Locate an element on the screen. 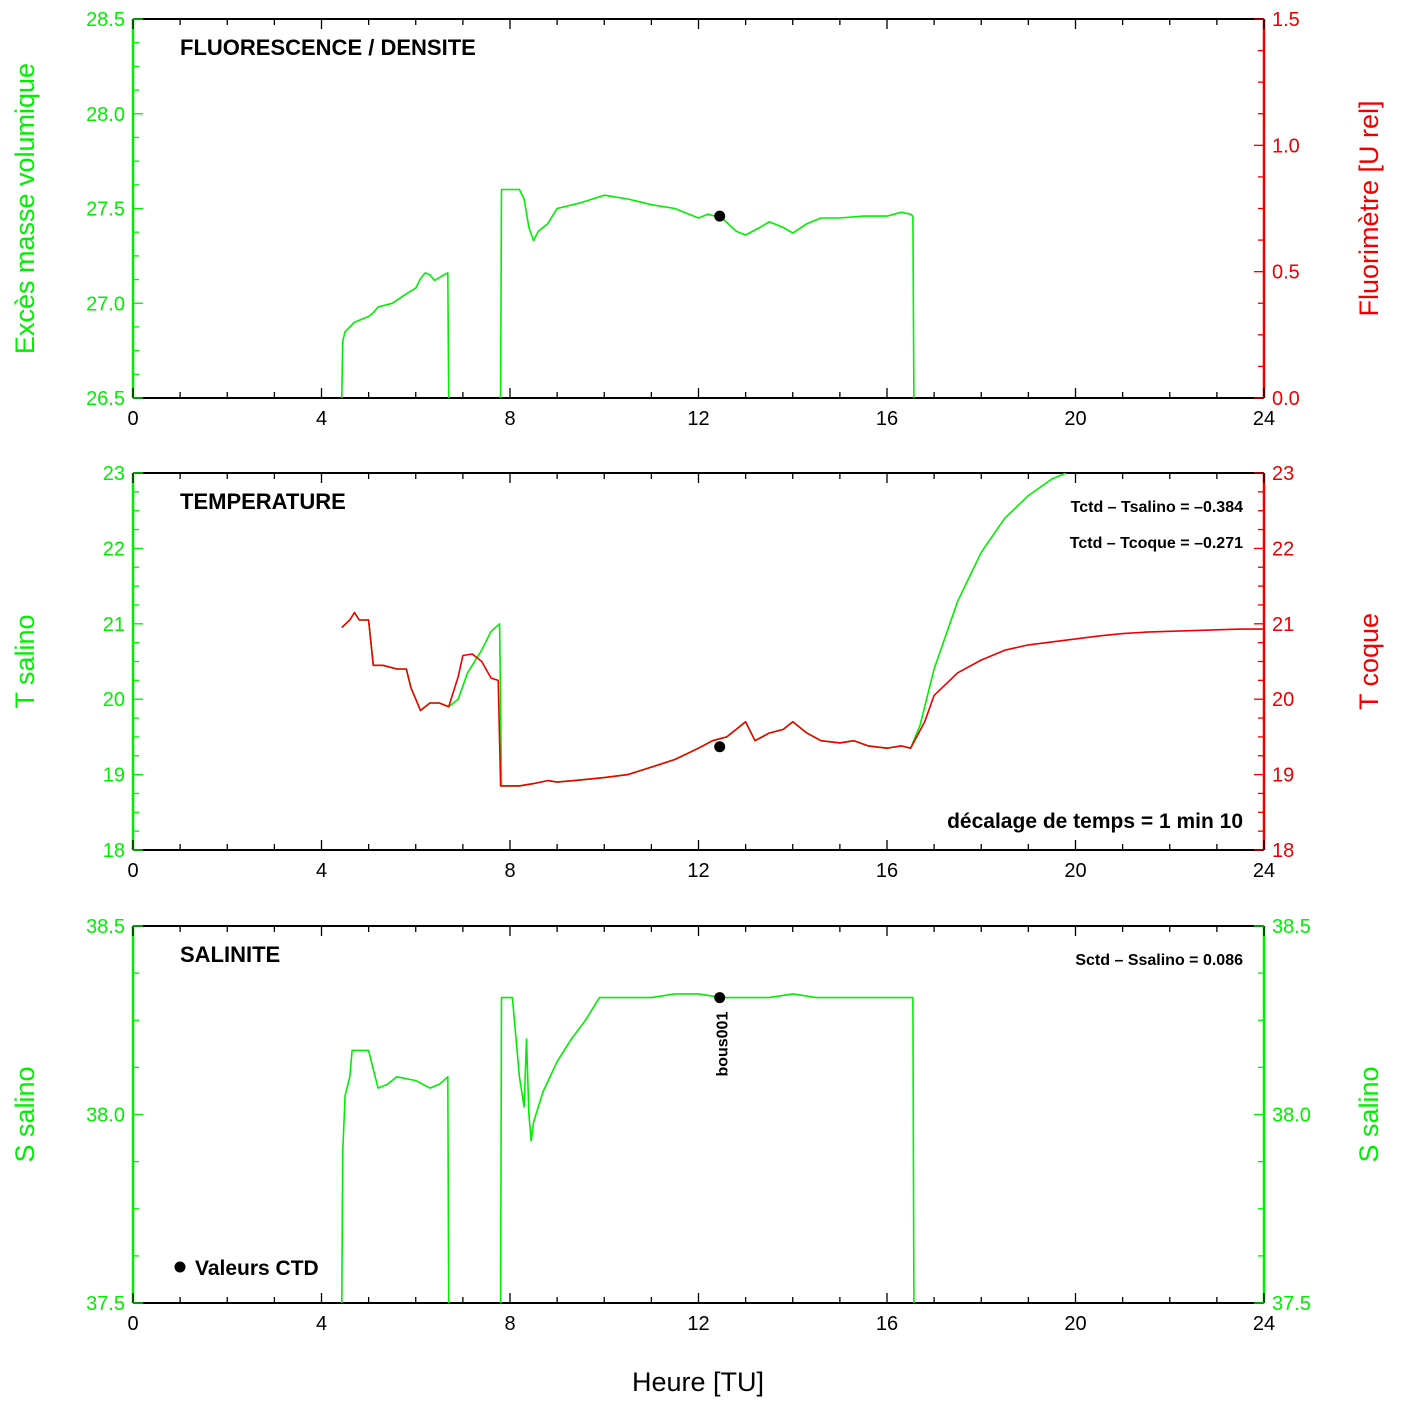  panel-title: TEMPERATURE is located at coordinates (263, 501).